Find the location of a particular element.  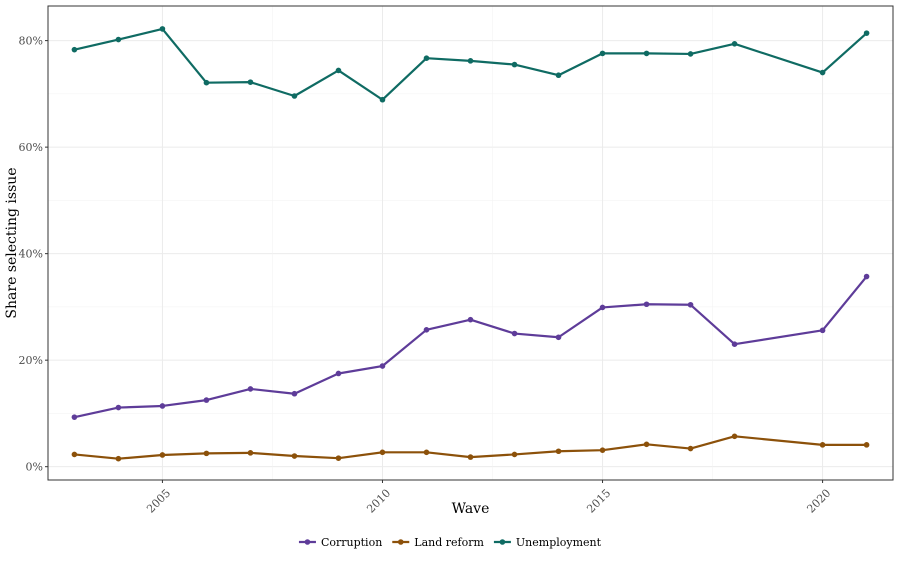

legend-key-unemployment is located at coordinates (502, 542).